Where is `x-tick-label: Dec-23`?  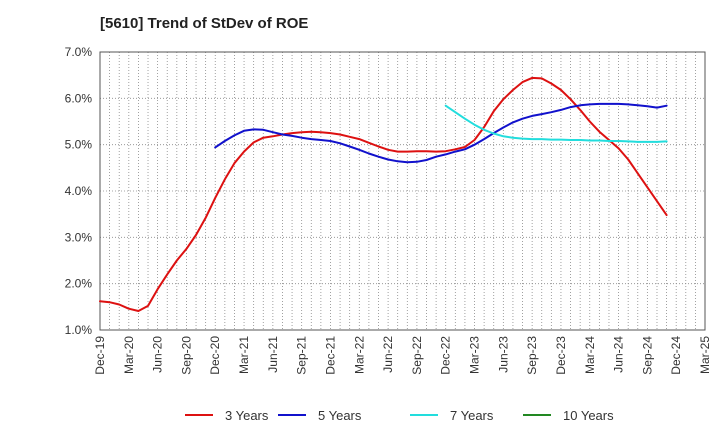
x-tick-label: Dec-23 is located at coordinates (561, 355).